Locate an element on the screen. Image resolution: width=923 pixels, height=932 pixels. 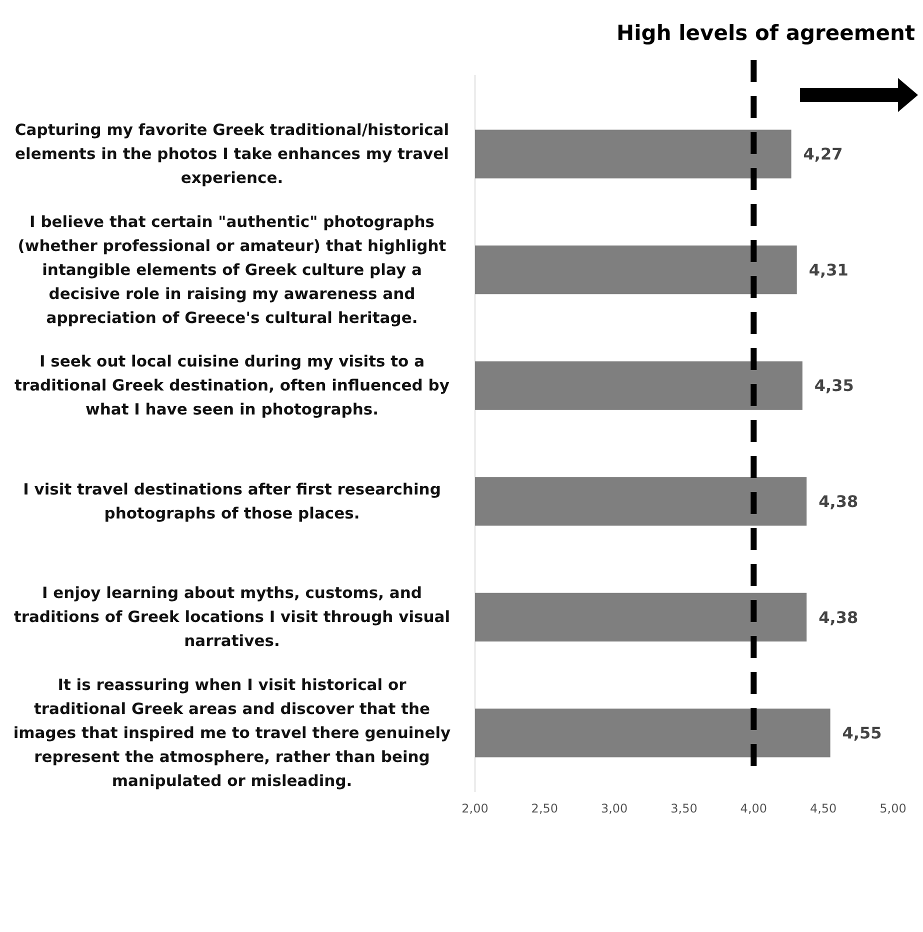
y-tick-label: Capturing my favorite Greek traditional/historical elements in the photos I take enhances my travel experience. is located at coordinates (232, 154).